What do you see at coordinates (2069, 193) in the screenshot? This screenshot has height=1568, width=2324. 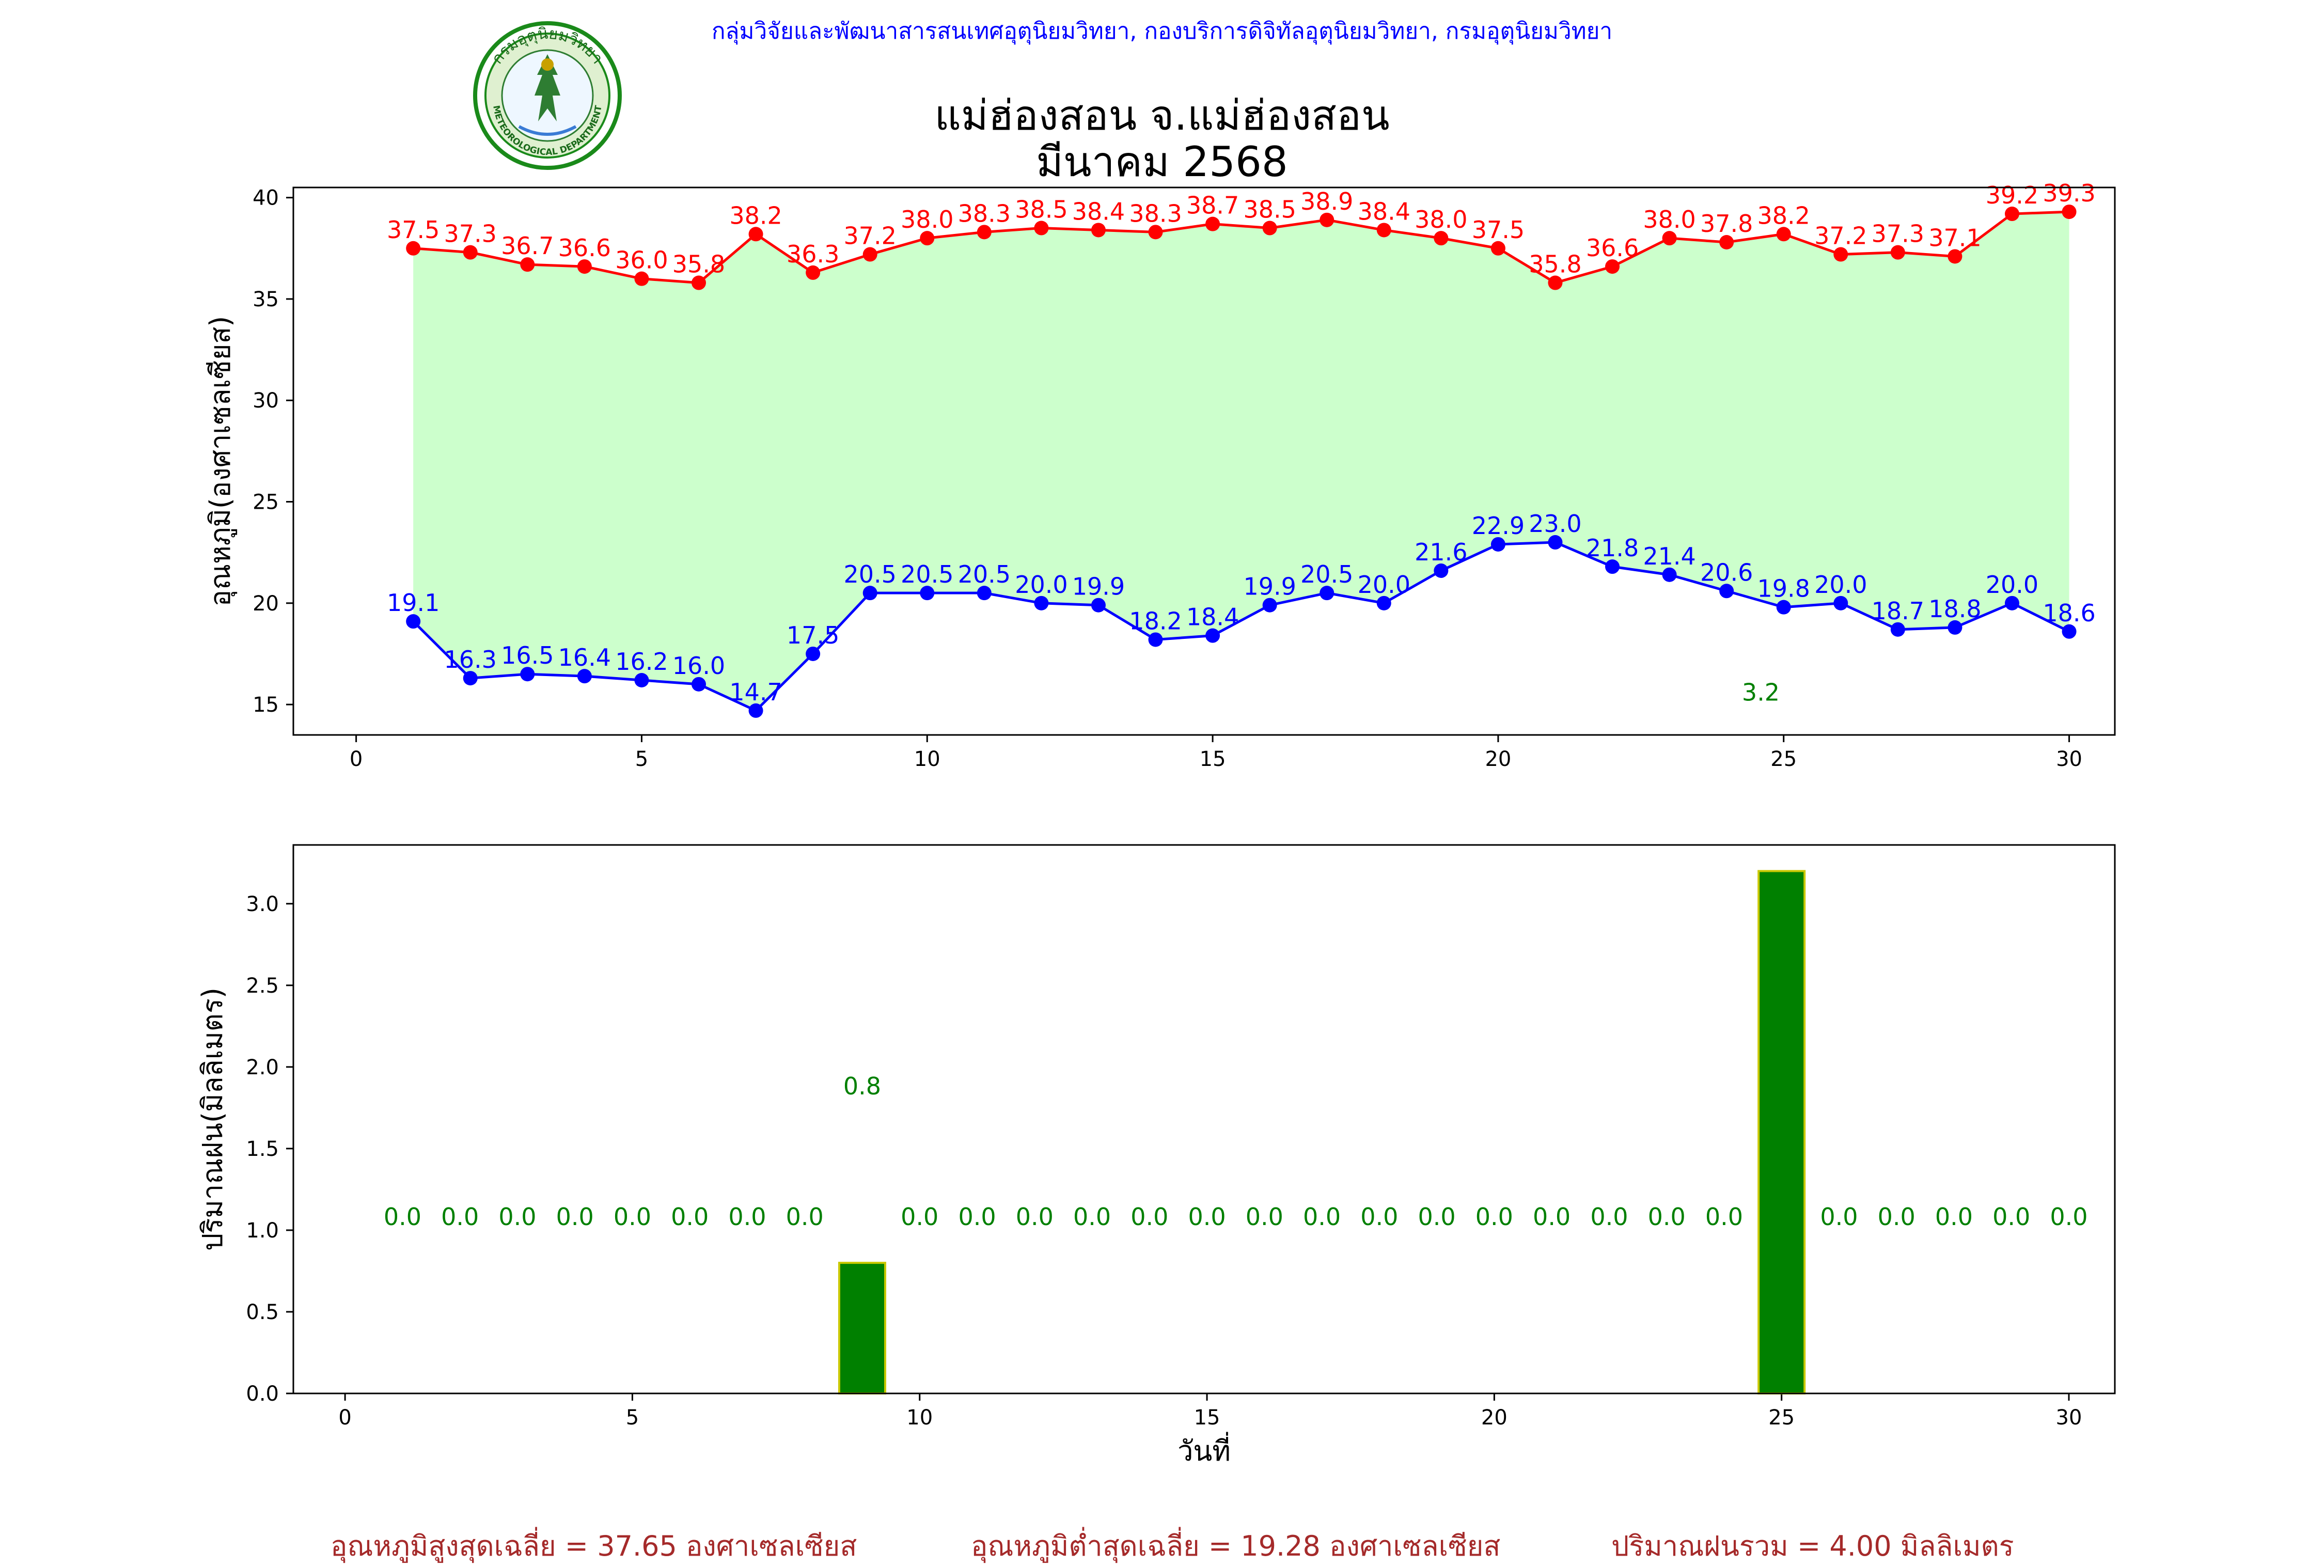 I see `tmax-data-label: 39.3` at bounding box center [2069, 193].